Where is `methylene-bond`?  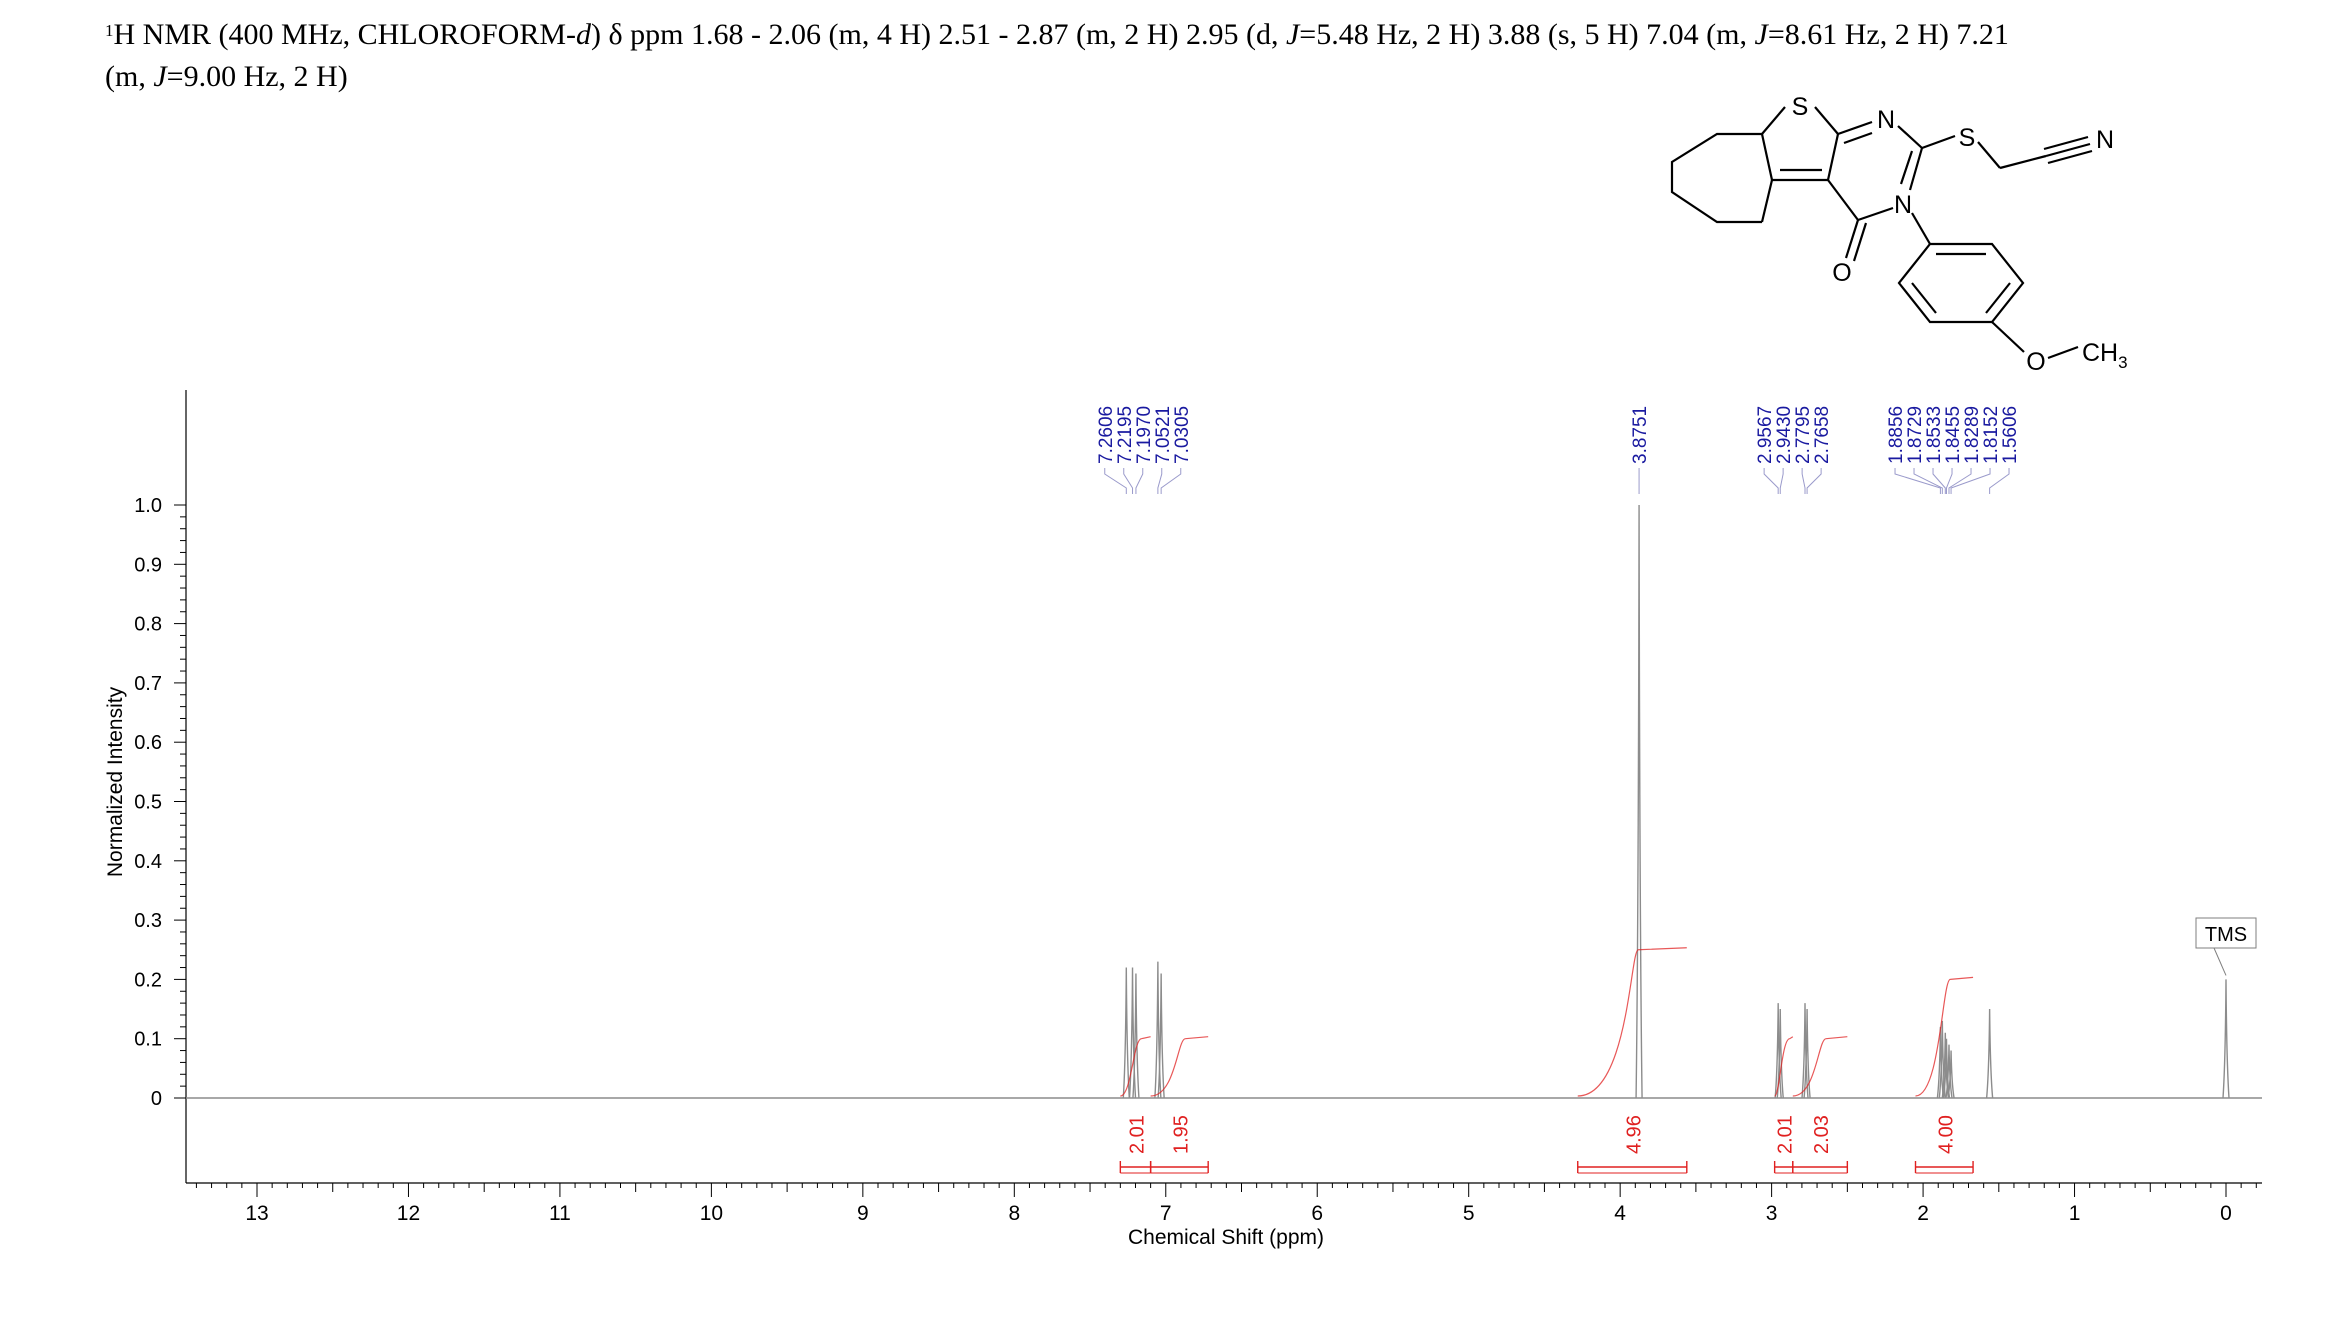
methylene-bond is located at coordinates (2023, 162).